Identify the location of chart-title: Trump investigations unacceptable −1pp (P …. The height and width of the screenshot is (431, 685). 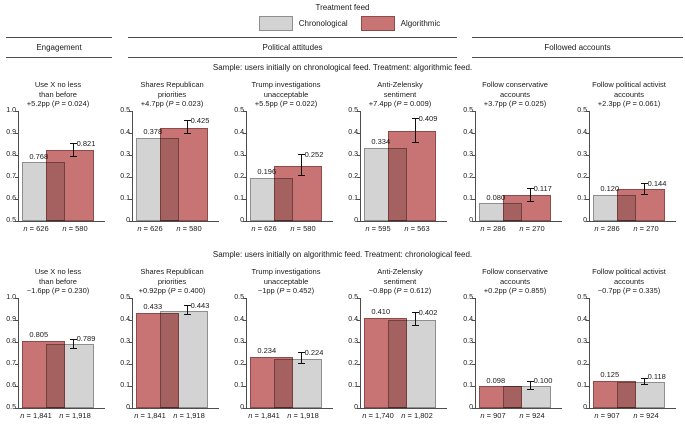
(286, 281).